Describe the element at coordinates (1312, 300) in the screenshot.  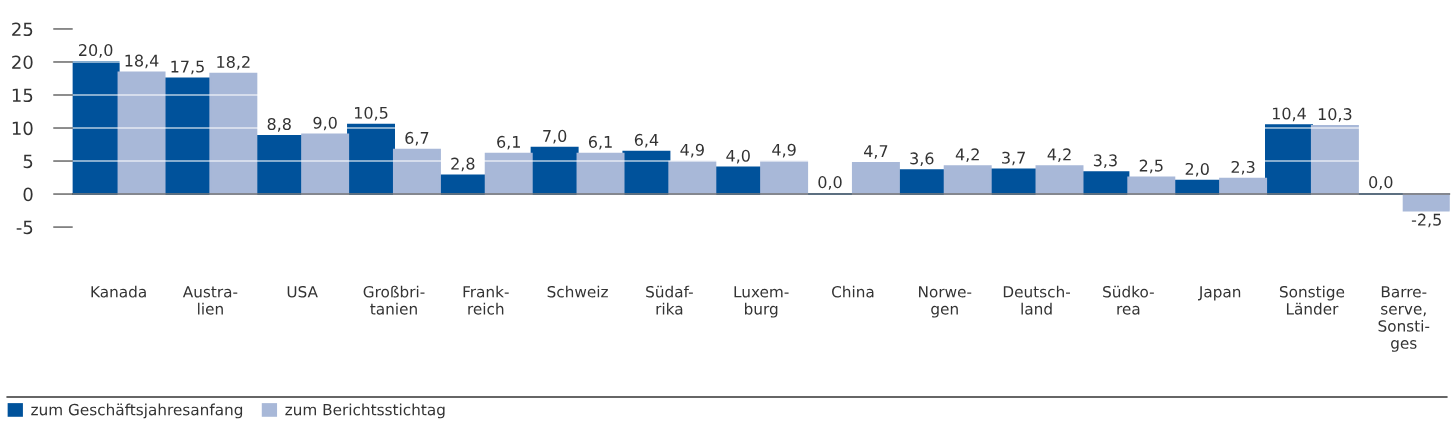
I see `x-tick-label: Sonstige Länder` at that location.